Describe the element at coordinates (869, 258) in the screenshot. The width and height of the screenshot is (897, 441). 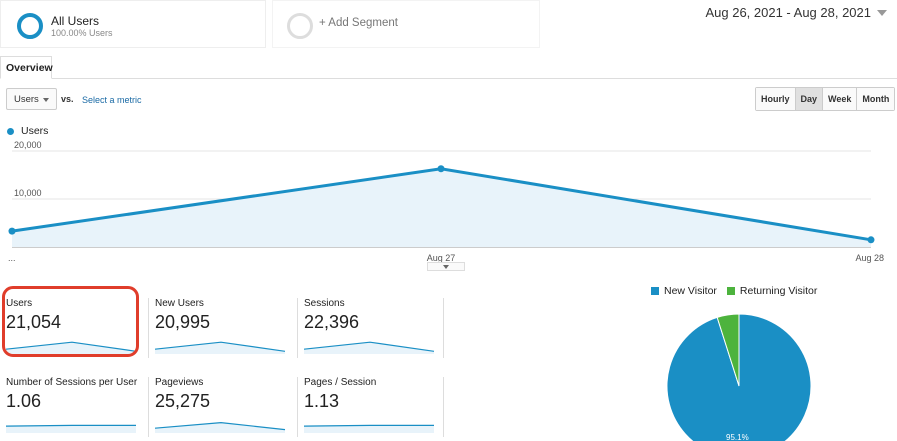
I see `x-tick-label: Aug 28` at that location.